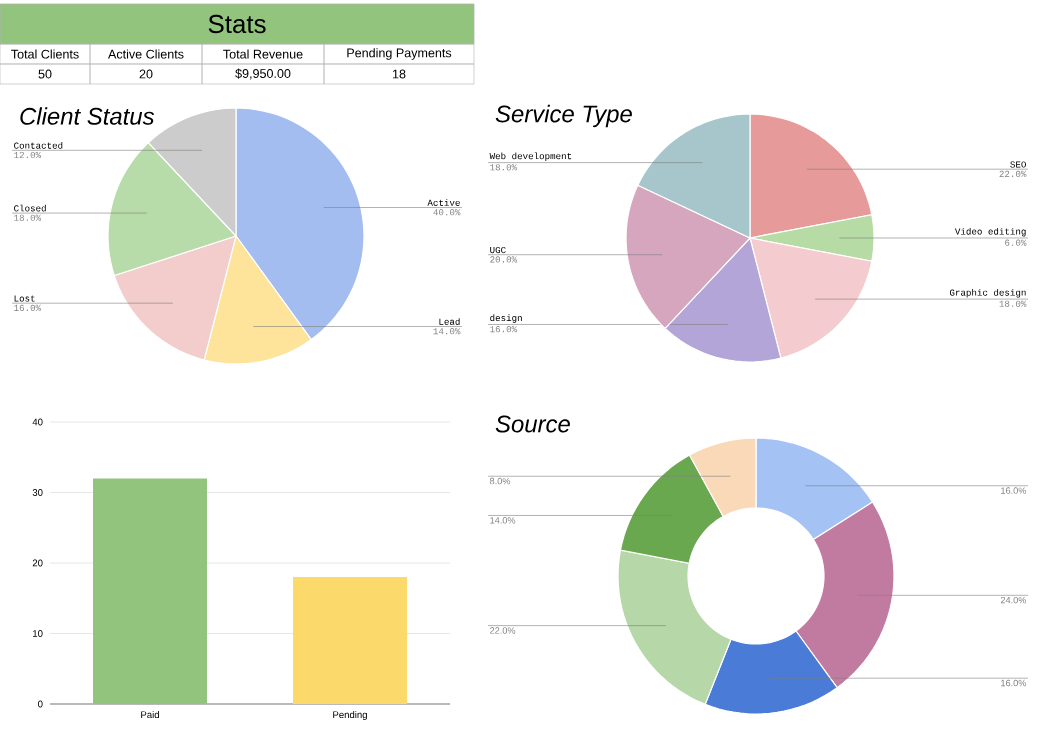 The height and width of the screenshot is (744, 1040). What do you see at coordinates (532, 424) in the screenshot?
I see `chart-title: Source` at bounding box center [532, 424].